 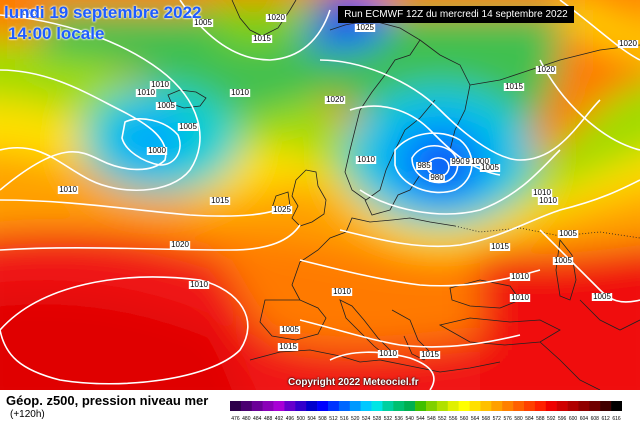 What do you see at coordinates (235, 419) in the screenshot?
I see `scale-tick-label: 476` at bounding box center [235, 419].